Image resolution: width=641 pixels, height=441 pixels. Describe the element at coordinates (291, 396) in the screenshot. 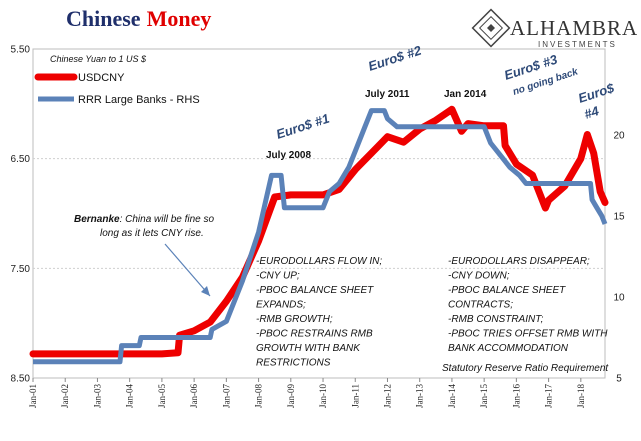

I see `x-tick-label: Jan-09` at that location.